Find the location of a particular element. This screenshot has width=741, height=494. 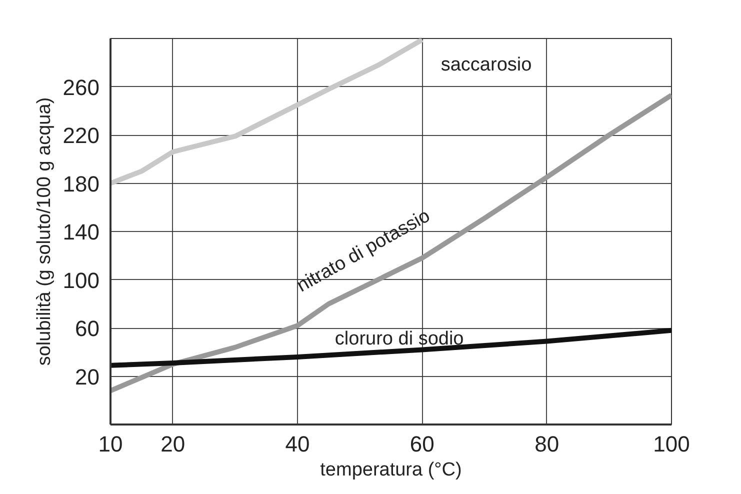

y-tick-label: 180 is located at coordinates (81, 183).